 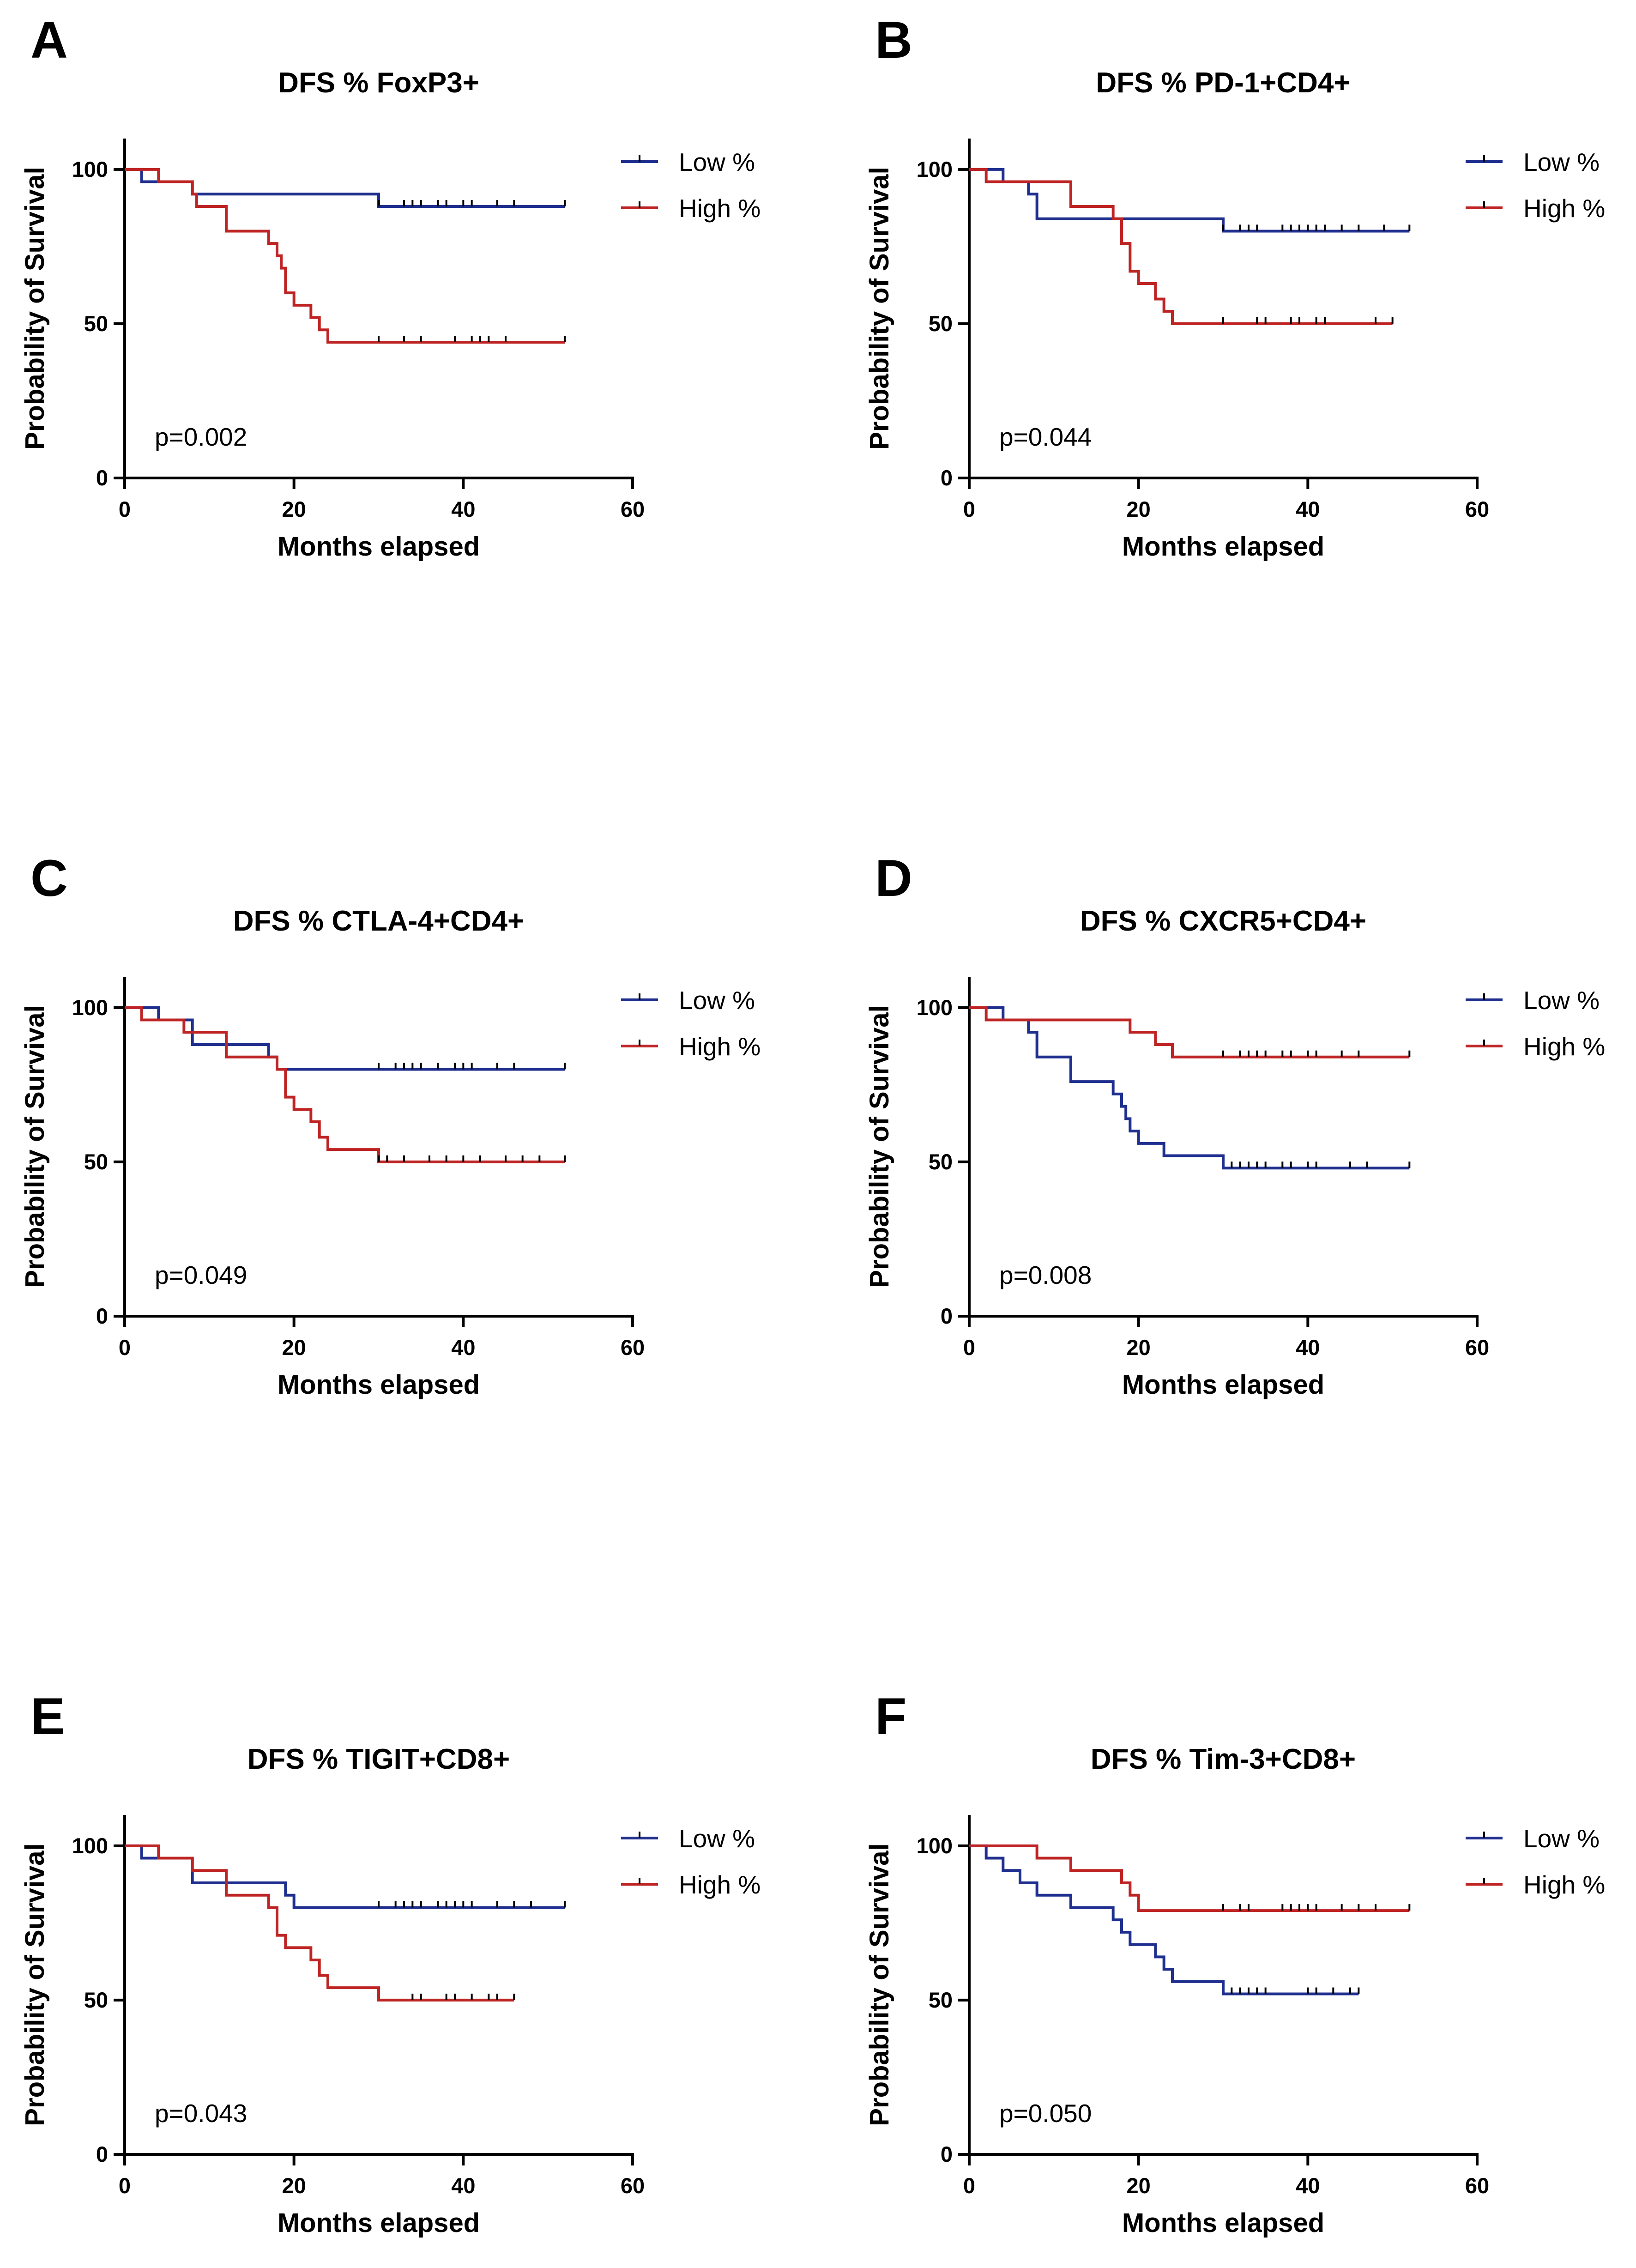 I want to click on p-value-label: p=0.044, so click(x=1045, y=437).